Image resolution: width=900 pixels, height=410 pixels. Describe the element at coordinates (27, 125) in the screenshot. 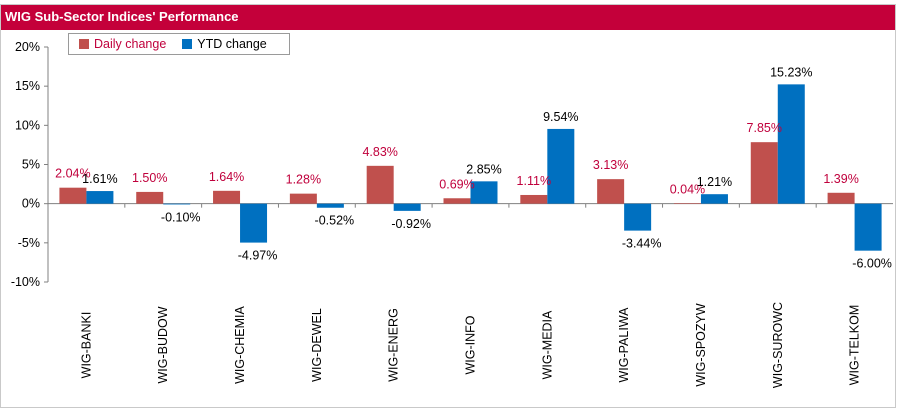

I see `y-tick-label: 10%` at that location.